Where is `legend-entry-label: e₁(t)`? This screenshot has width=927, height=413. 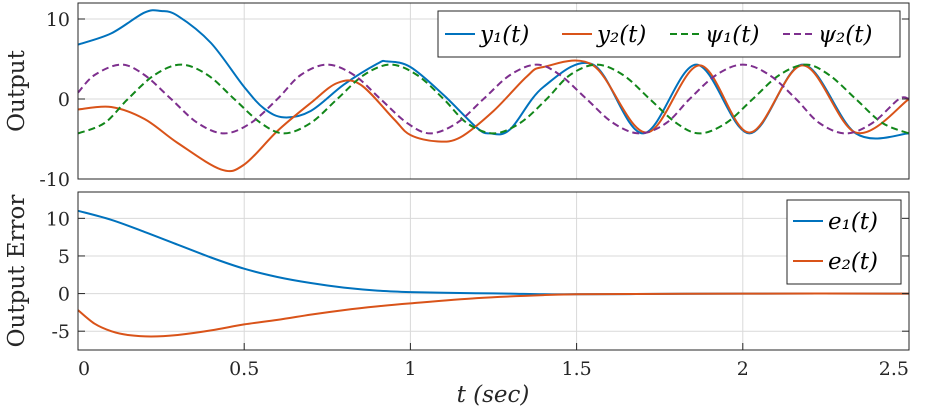 legend-entry-label: e₁(t) is located at coordinates (853, 222).